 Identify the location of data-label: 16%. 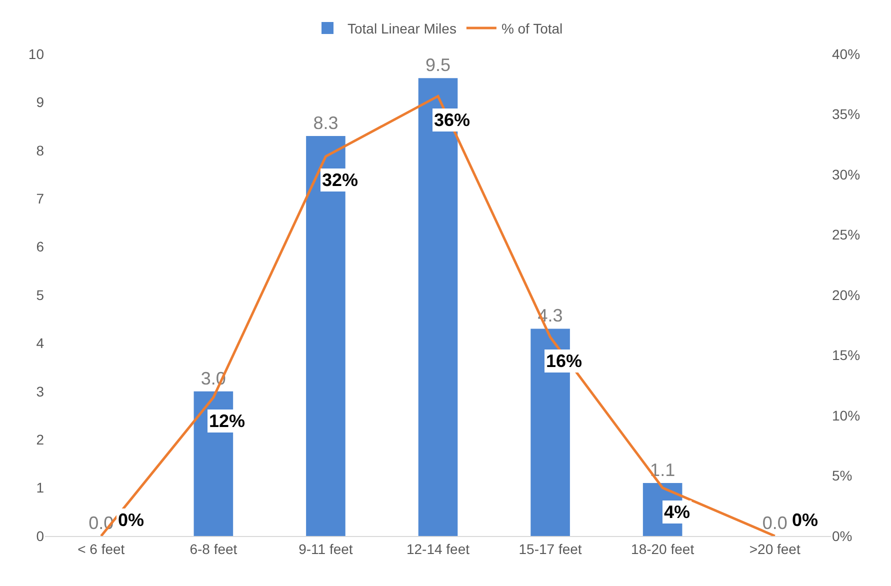
(564, 361).